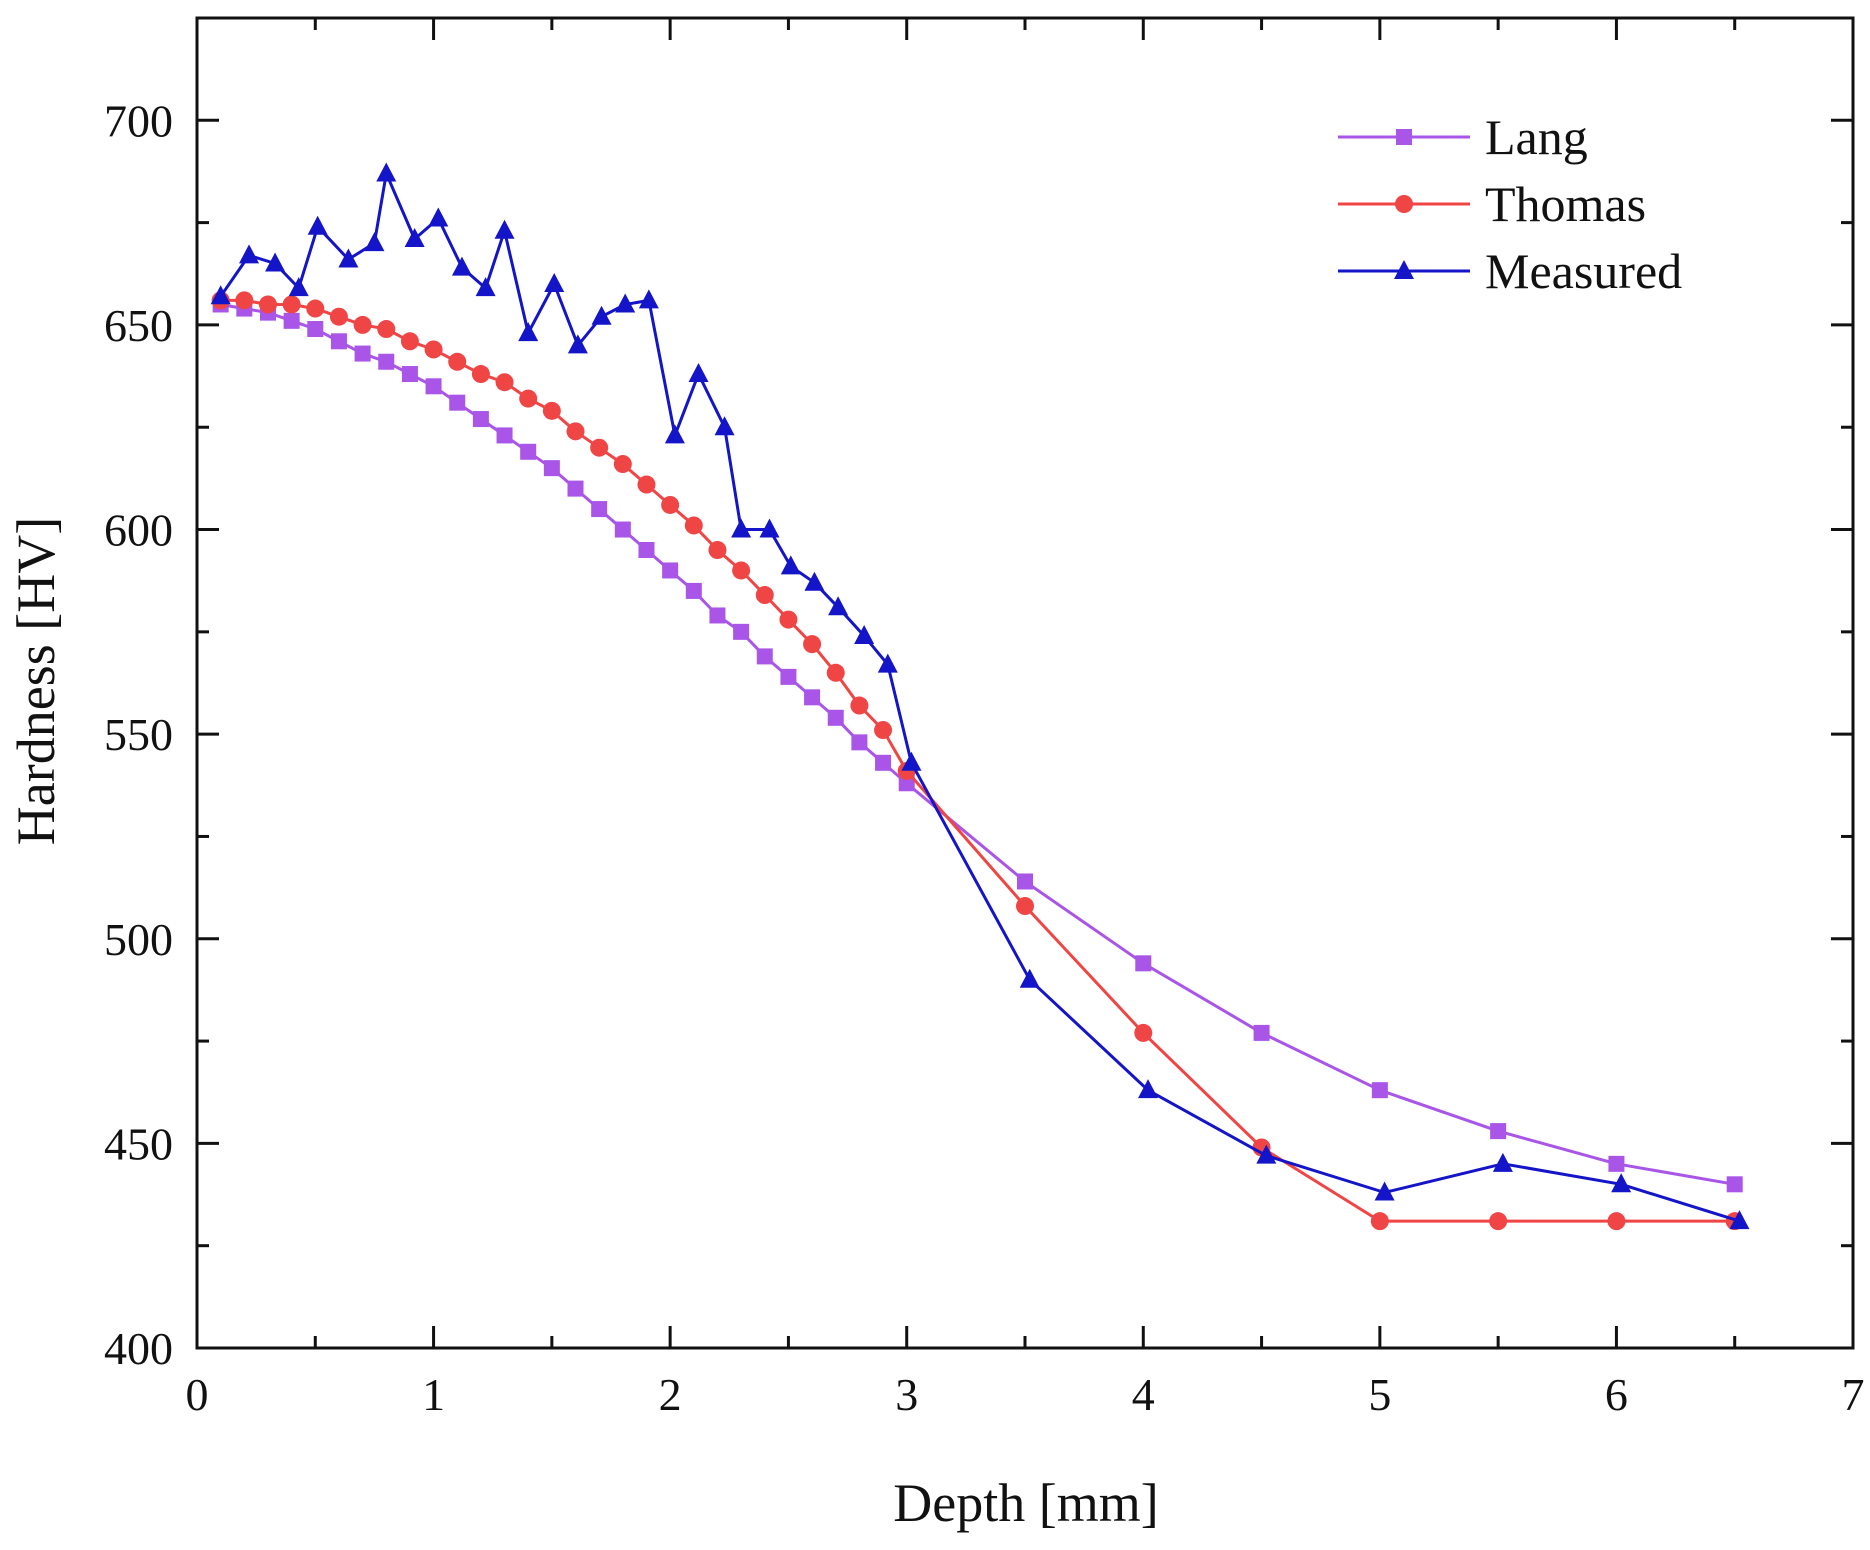  I want to click on legend-label-thomas: Thomas, so click(1565, 204).